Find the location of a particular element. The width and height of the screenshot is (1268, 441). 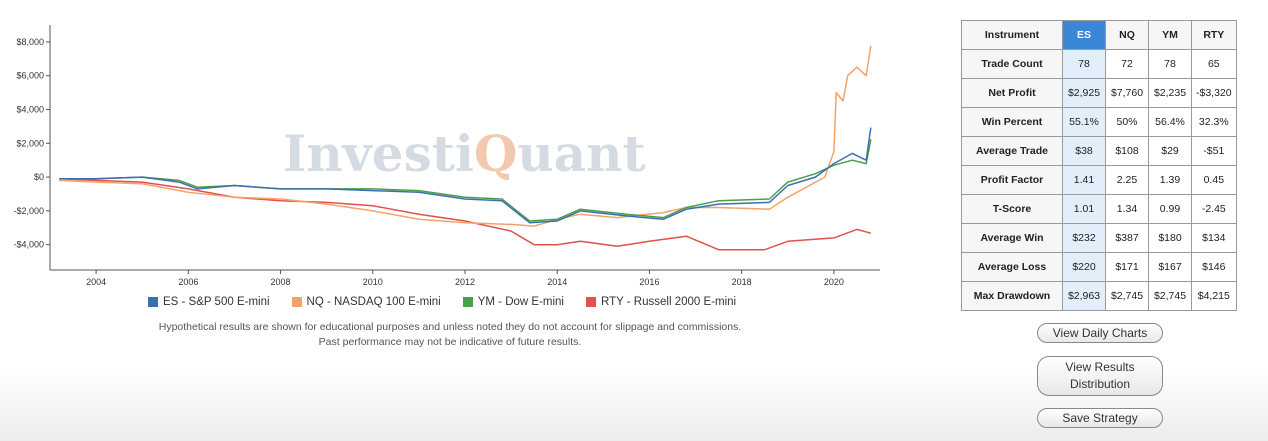

cell-rty: 0.45 is located at coordinates (1214, 180).